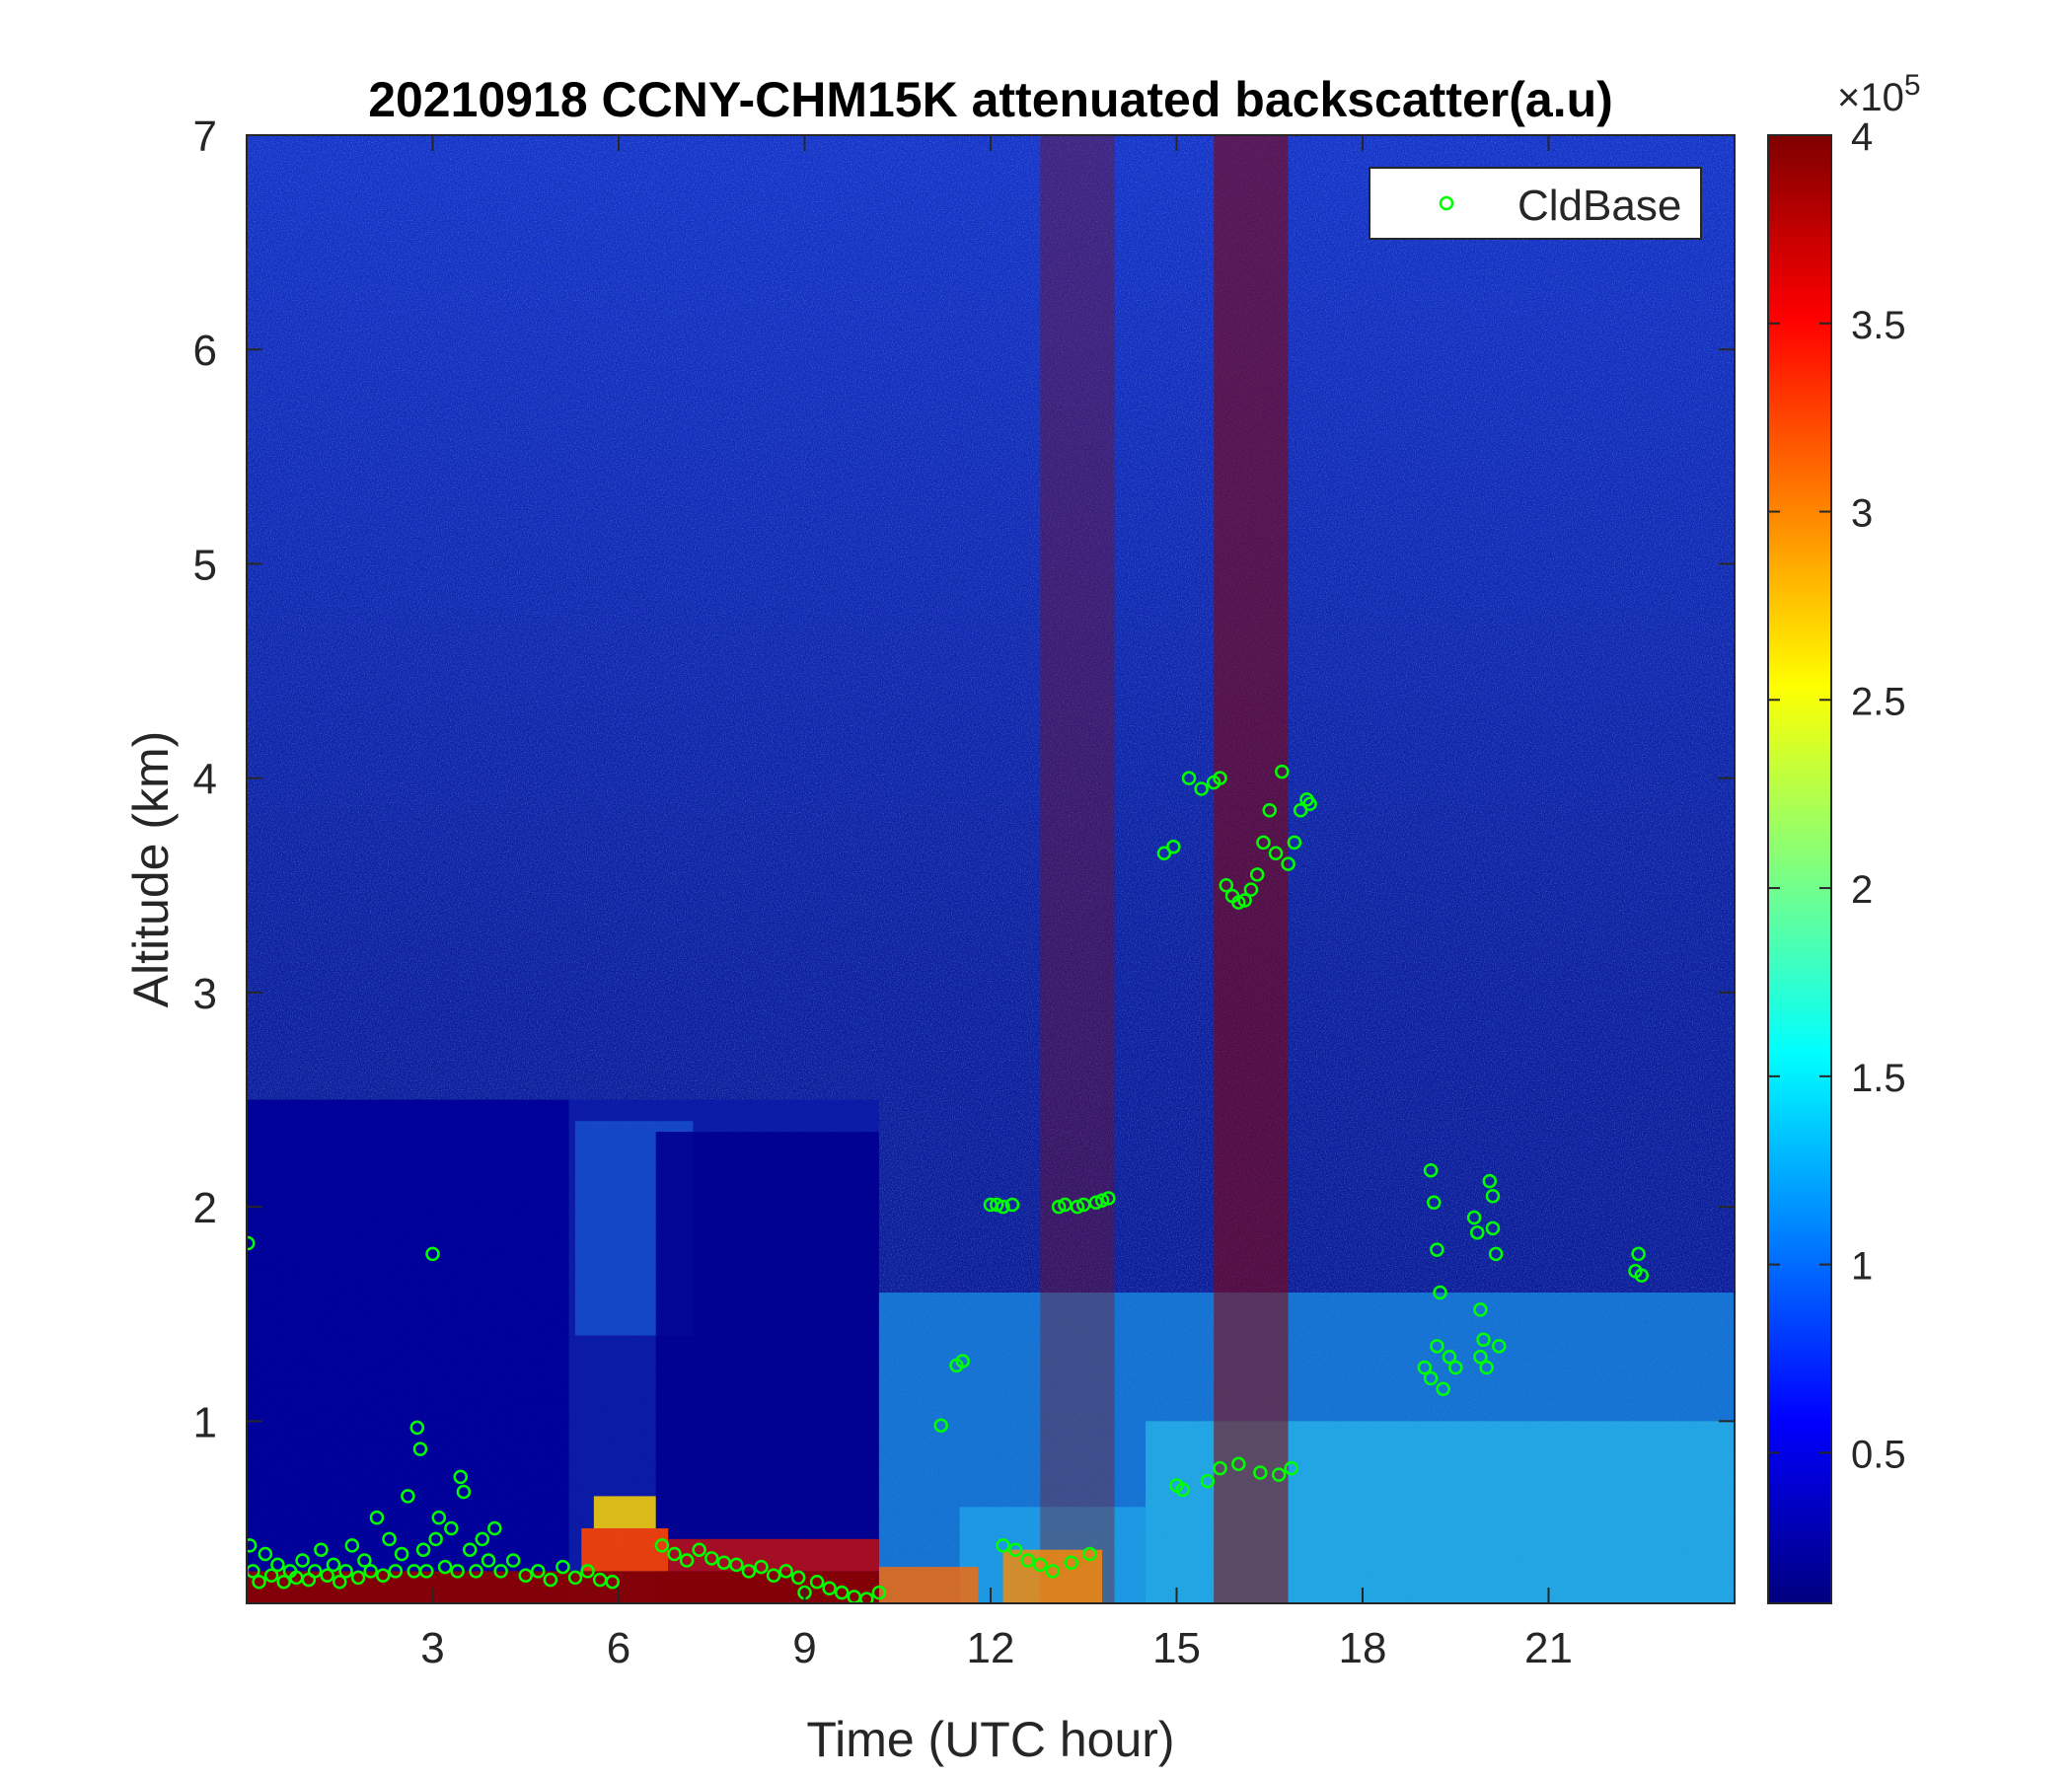  Describe the element at coordinates (1549, 1648) in the screenshot. I see `x-tick-label: 21` at that location.